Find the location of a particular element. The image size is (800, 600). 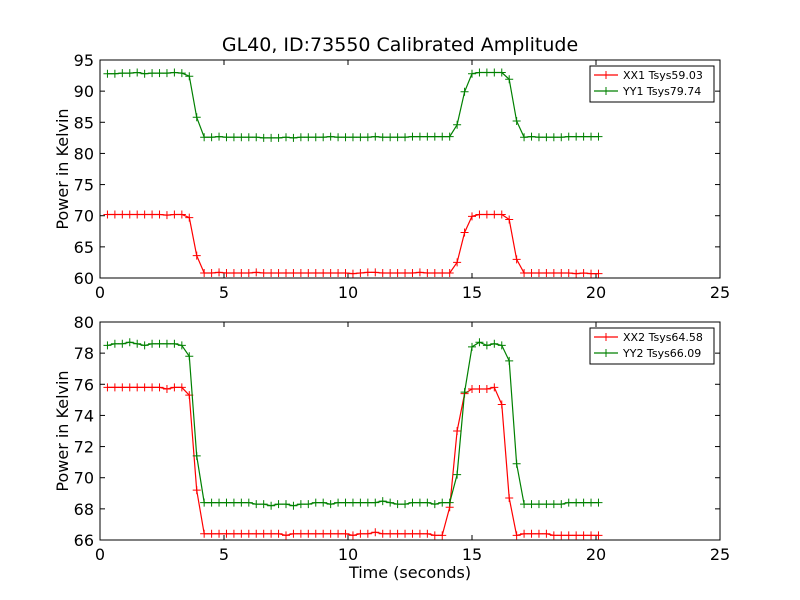

y-tick-label: 85 is located at coordinates (84, 122).